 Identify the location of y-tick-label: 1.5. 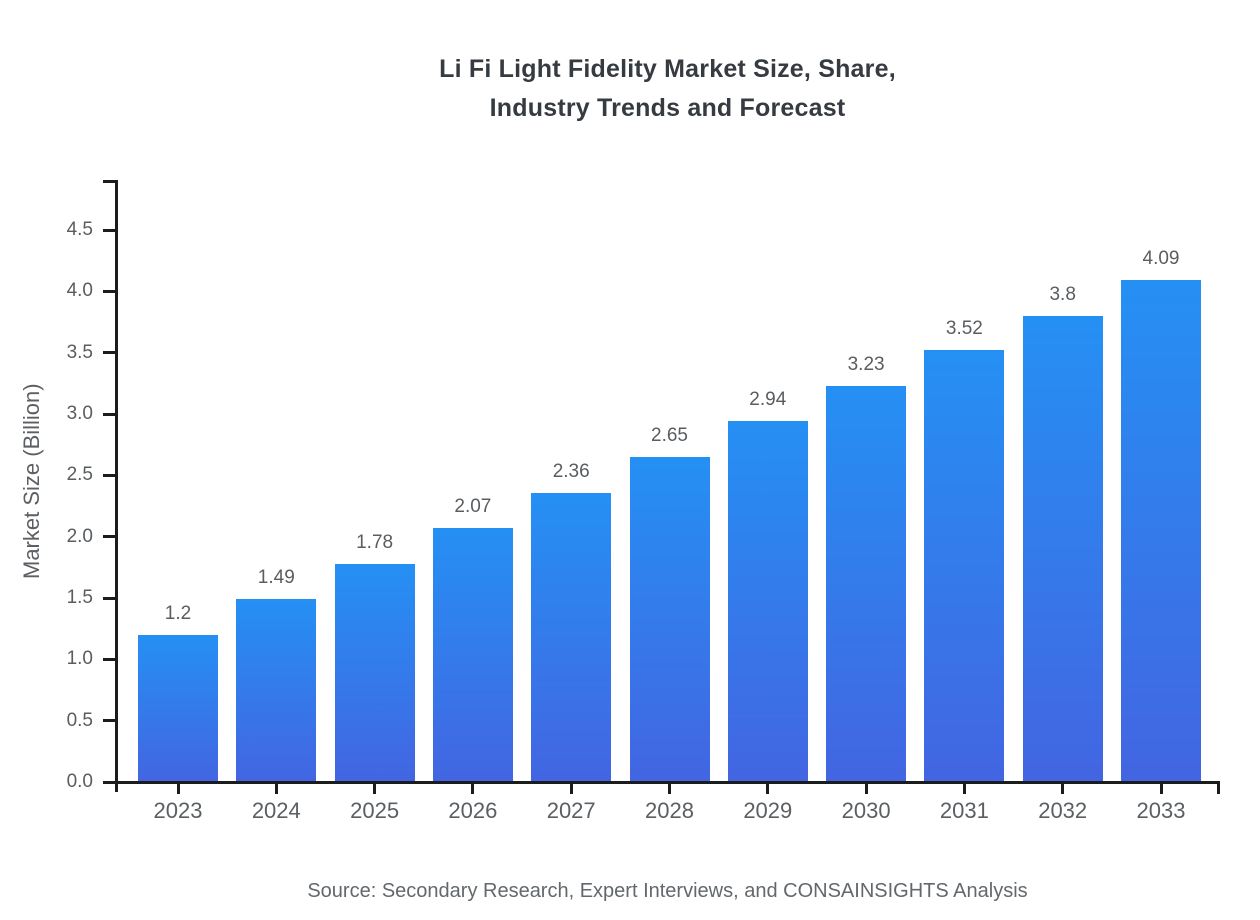
(79, 597).